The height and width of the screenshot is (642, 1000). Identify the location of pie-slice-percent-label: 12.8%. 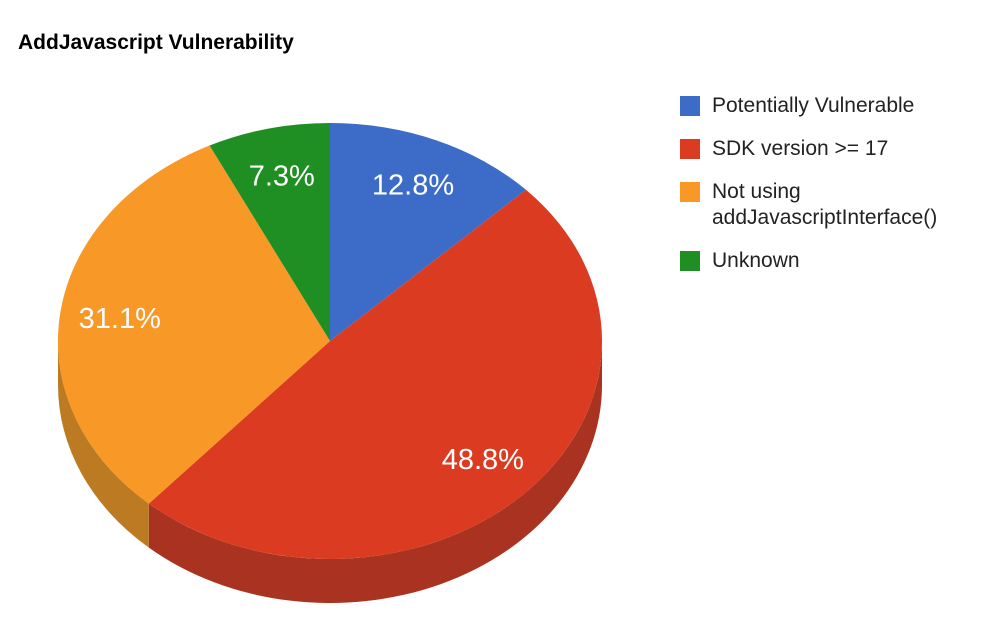
(413, 186).